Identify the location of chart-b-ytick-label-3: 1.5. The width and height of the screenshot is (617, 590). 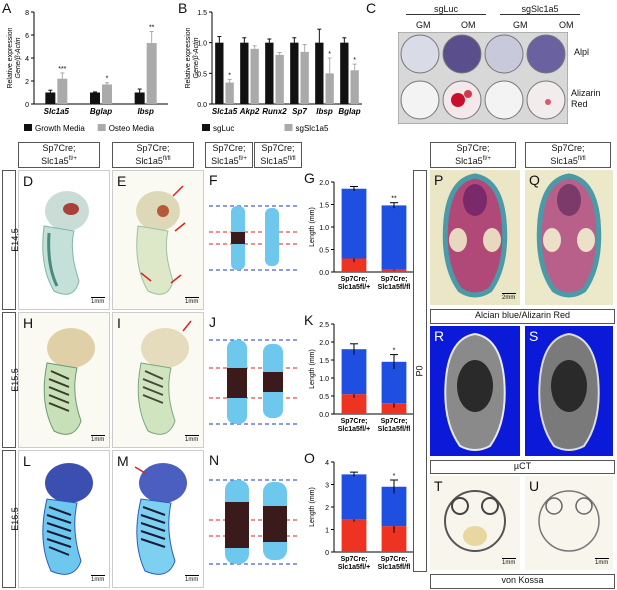
(202, 13).